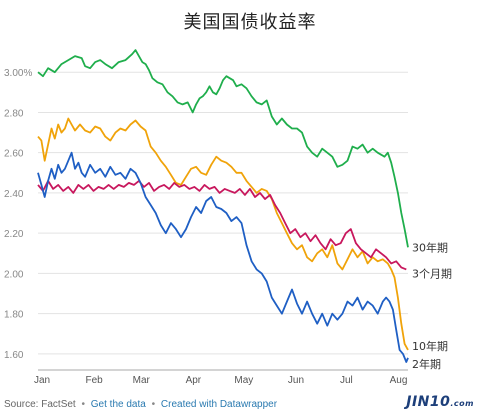 This screenshot has width=500, height=416. I want to click on x-tick-label: Mar, so click(142, 380).